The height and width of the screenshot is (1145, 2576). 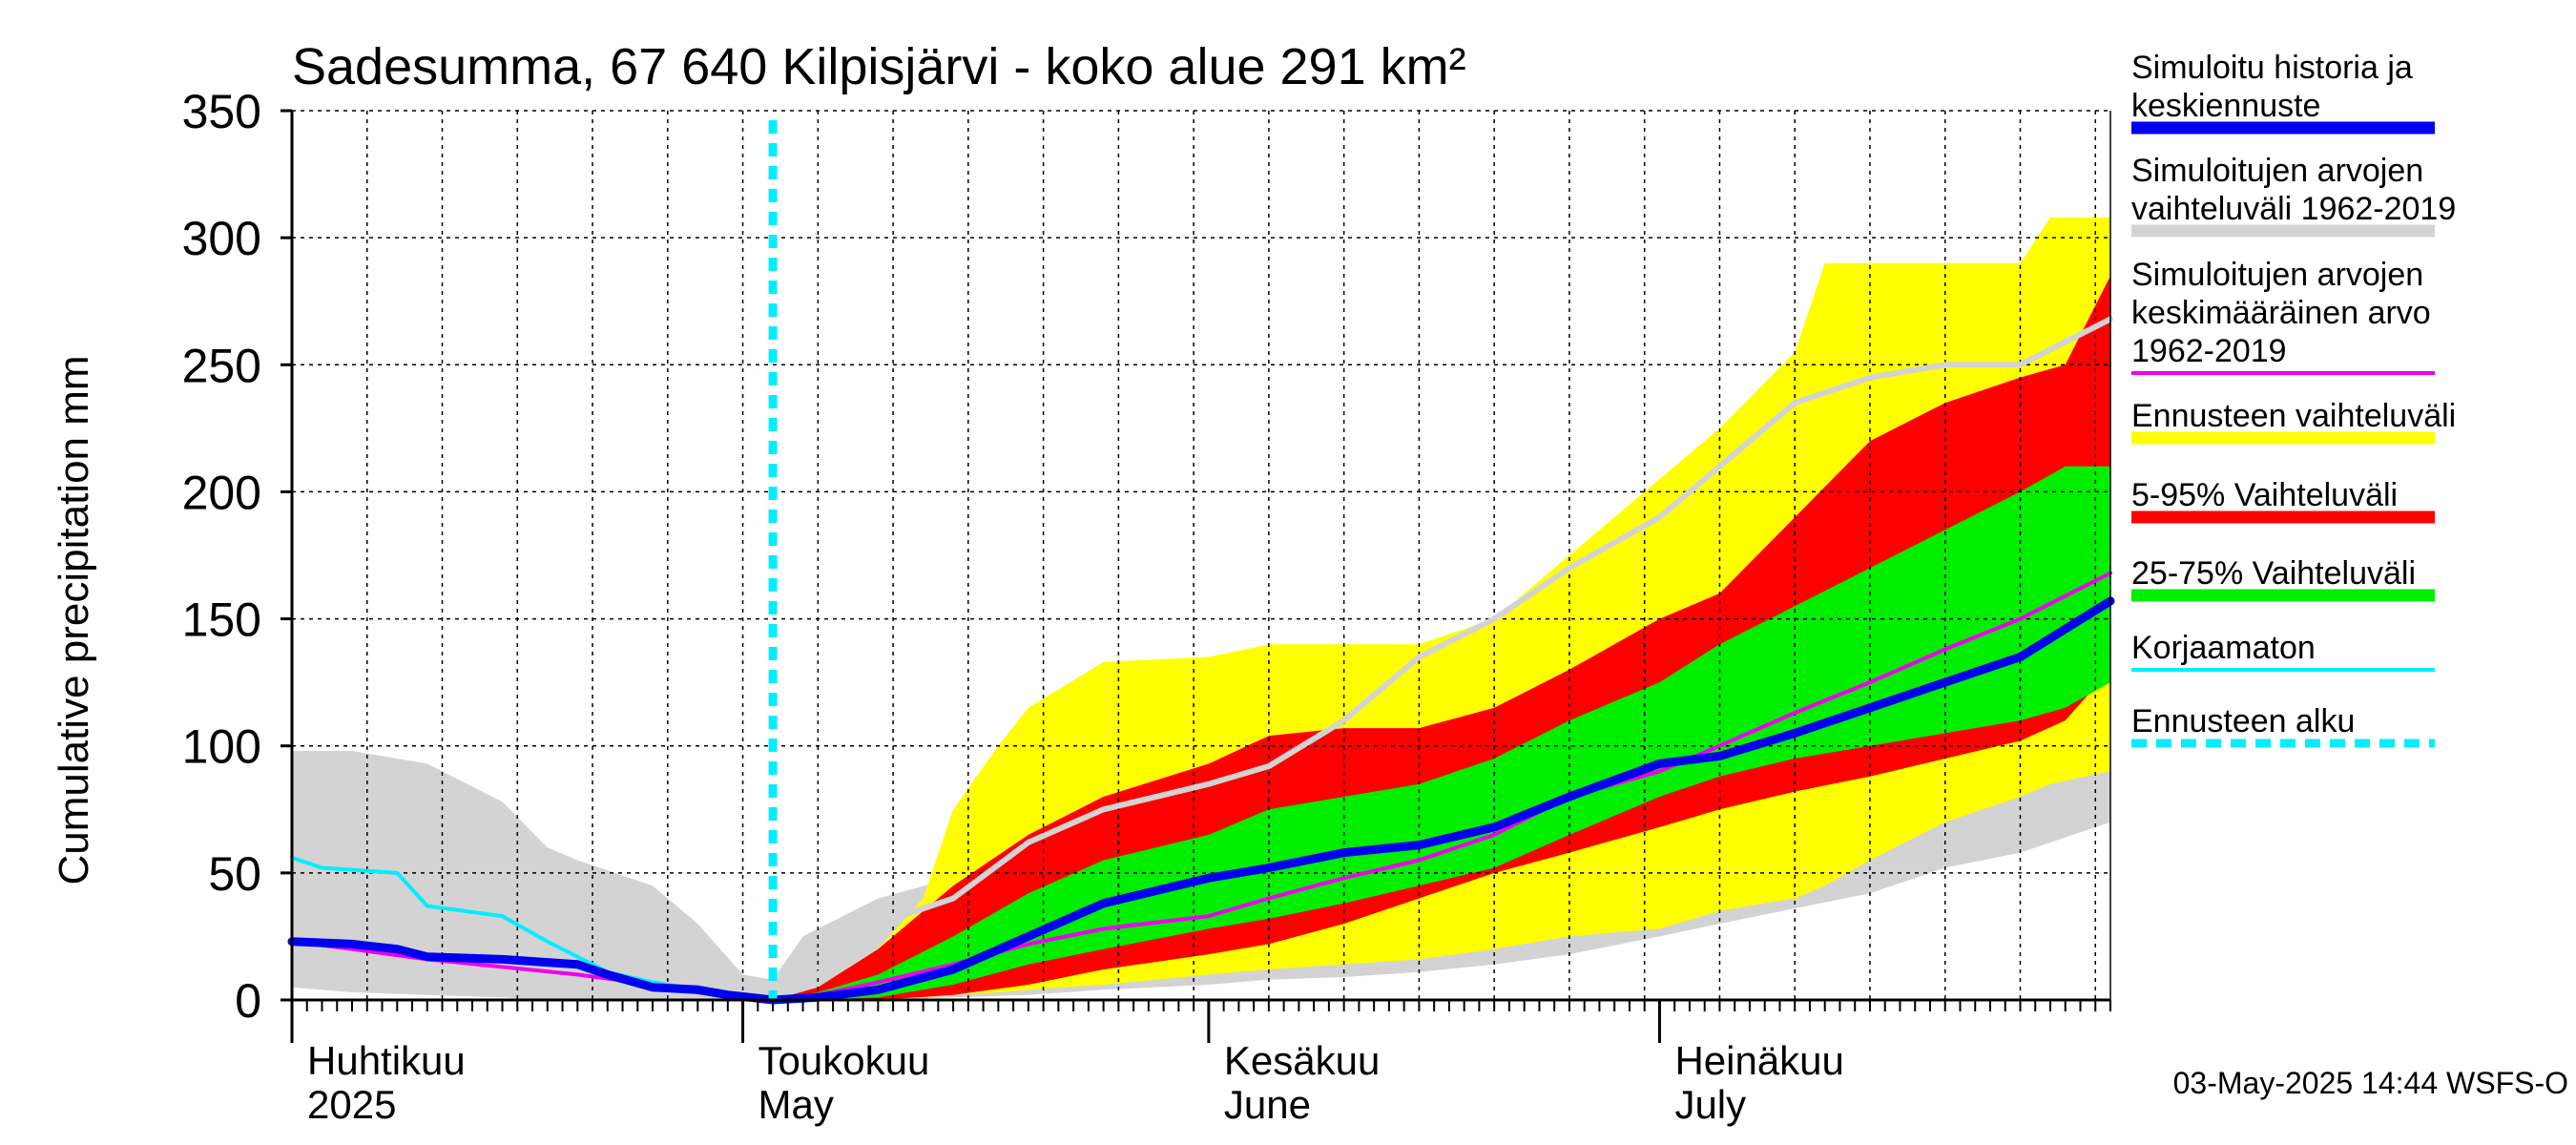 What do you see at coordinates (2293, 209) in the screenshot?
I see `legend-label: vaihteluväli 1962-2019` at bounding box center [2293, 209].